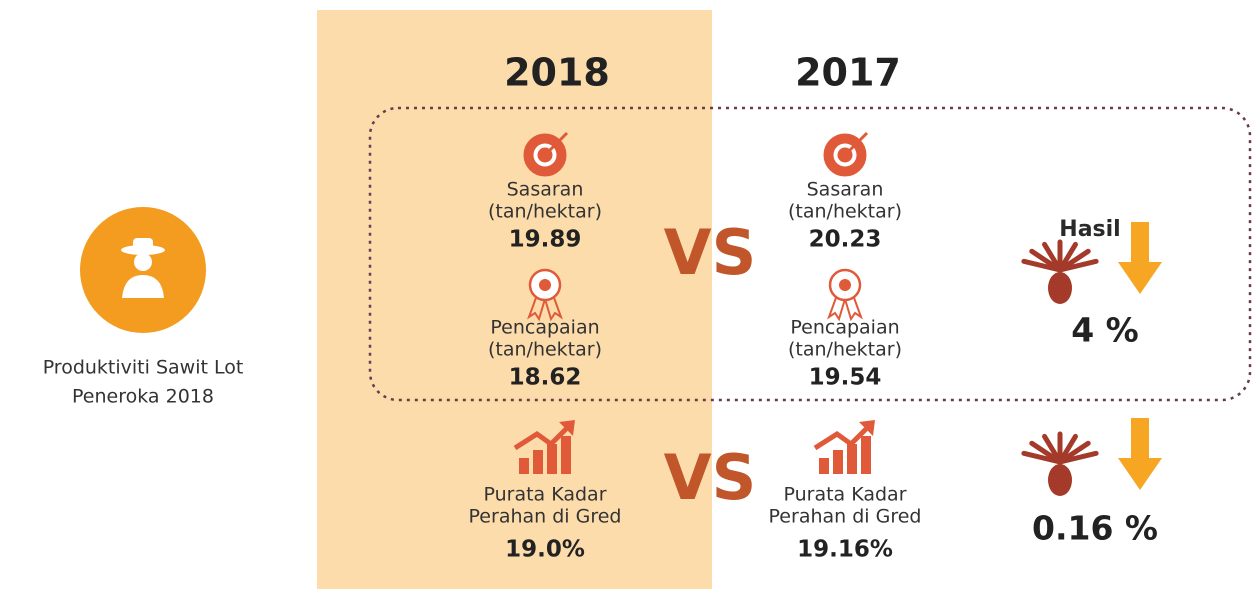 The height and width of the screenshot is (589, 1252). What do you see at coordinates (1105, 330) in the screenshot?
I see `result-value: 4 %` at bounding box center [1105, 330].